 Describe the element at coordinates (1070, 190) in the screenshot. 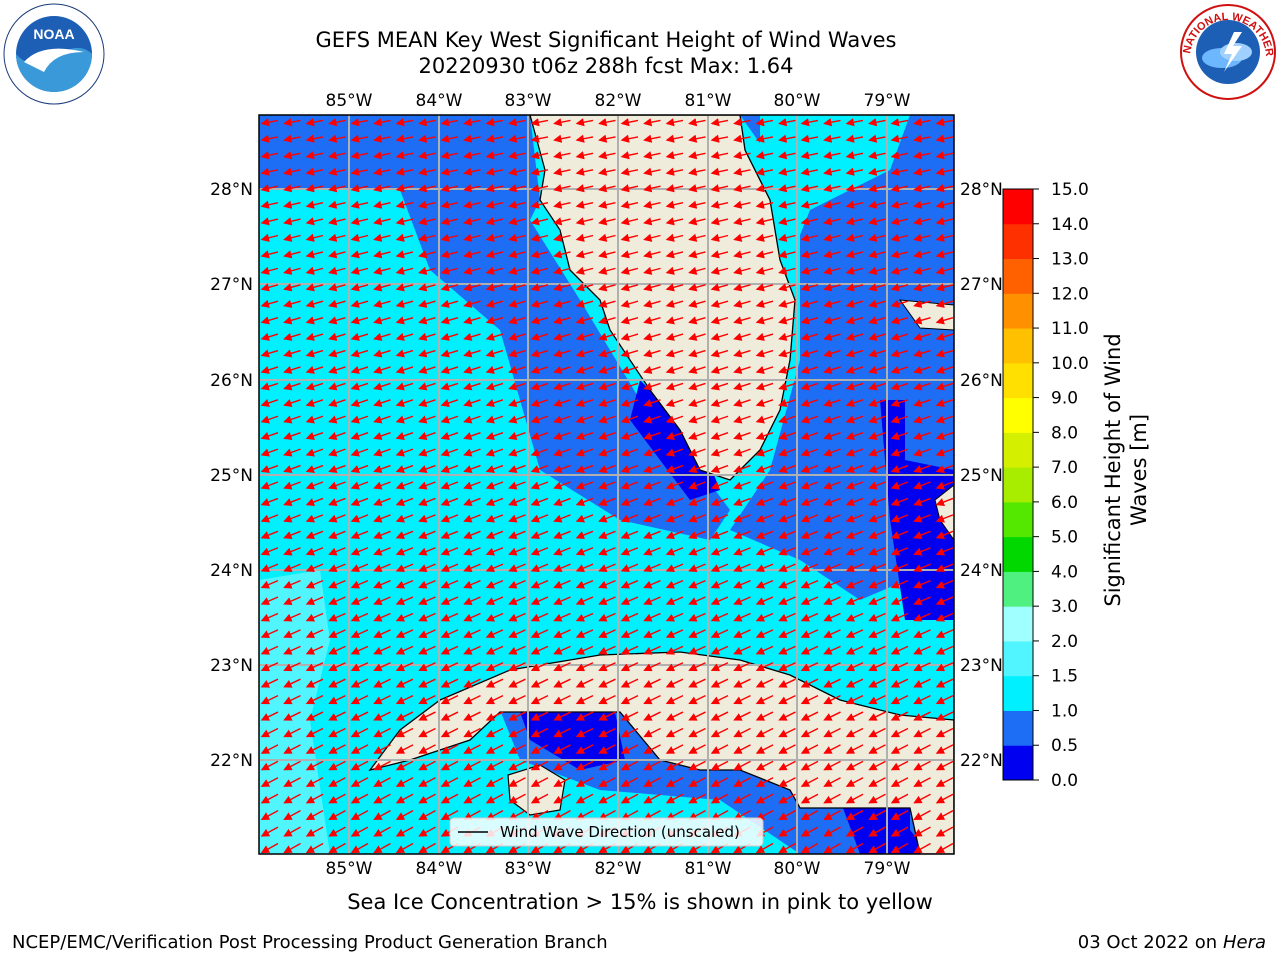

I see `colorbar-tick-label: 15.0` at that location.